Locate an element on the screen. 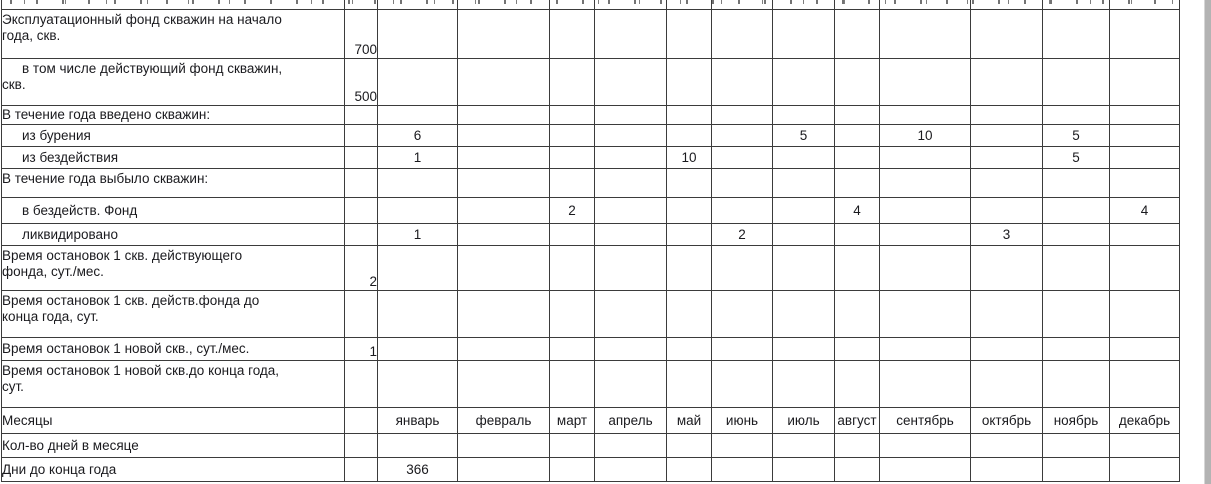 The width and height of the screenshot is (1211, 484). table-row: Дни до конца года 366 is located at coordinates (590, 469).